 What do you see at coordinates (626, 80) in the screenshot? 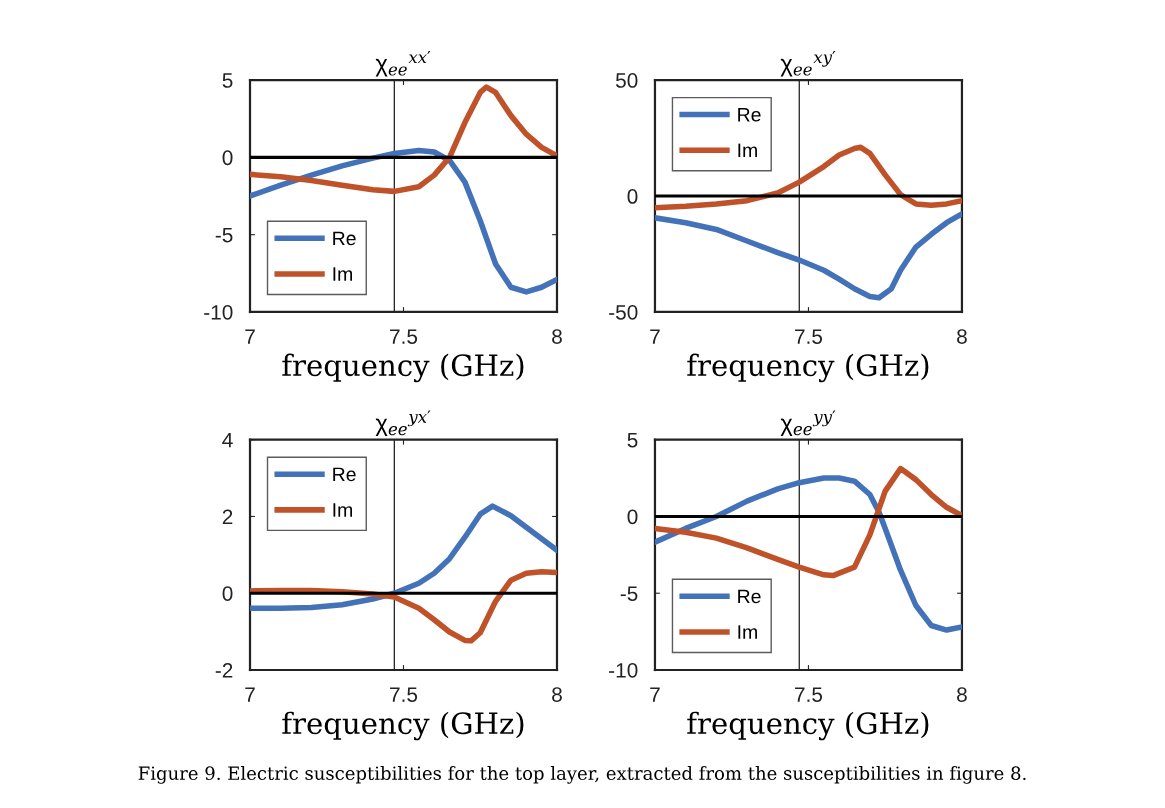
I see `y-tick-label: 50` at bounding box center [626, 80].